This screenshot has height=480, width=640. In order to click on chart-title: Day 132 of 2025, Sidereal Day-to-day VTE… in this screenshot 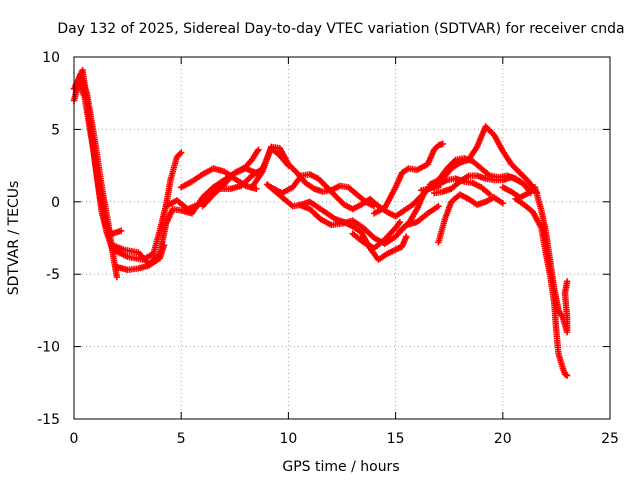, I will do `click(340, 29)`.